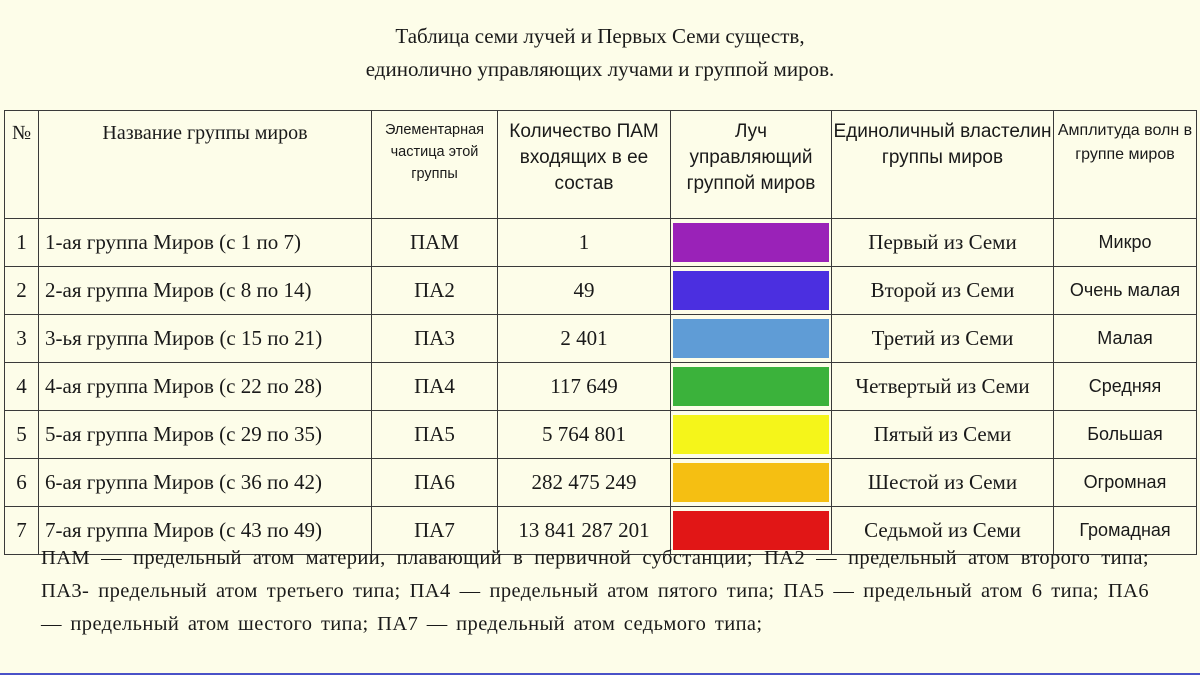 The height and width of the screenshot is (675, 1200). What do you see at coordinates (1125, 530) in the screenshot?
I see `cell-amplitude: Громадная` at bounding box center [1125, 530].